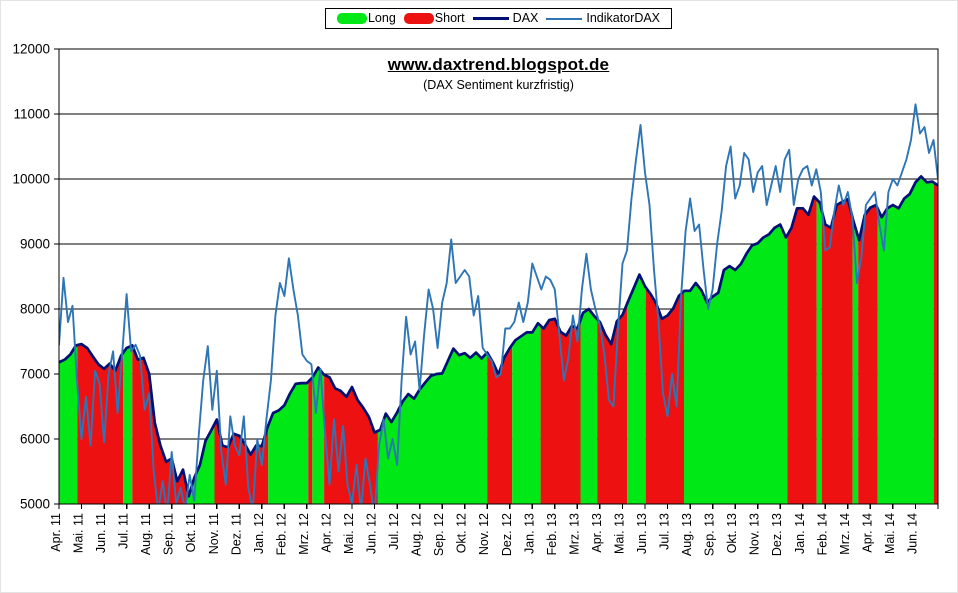 The height and width of the screenshot is (593, 958). I want to click on y-tick-label: 7000, so click(35, 374).